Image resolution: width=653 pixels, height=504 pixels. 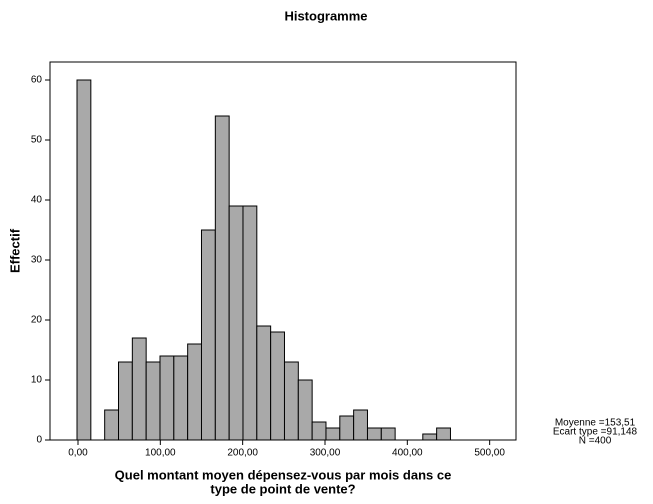 What do you see at coordinates (595, 423) in the screenshot?
I see `stat-text: Moyenne =153,51` at bounding box center [595, 423].